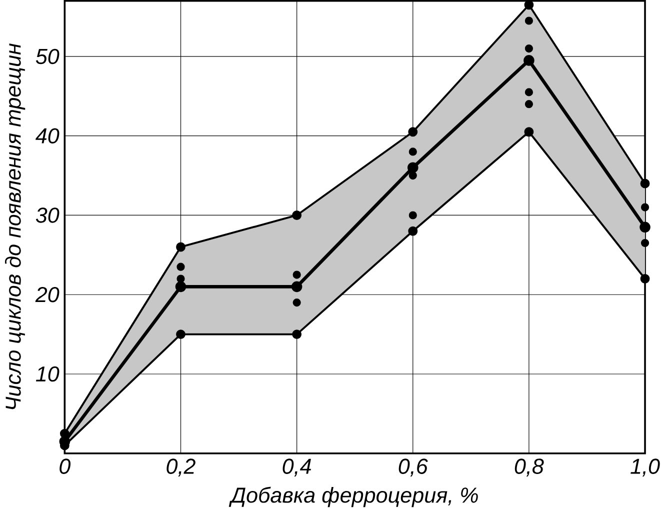 Image resolution: width=665 pixels, height=512 pixels. Describe the element at coordinates (529, 467) in the screenshot. I see `x-tick-label: 0,8` at that location.